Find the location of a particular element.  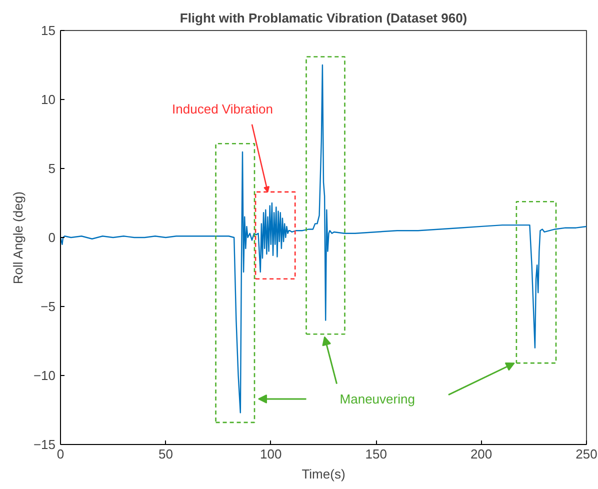

y-tick-label: 15 is located at coordinates (48, 30).